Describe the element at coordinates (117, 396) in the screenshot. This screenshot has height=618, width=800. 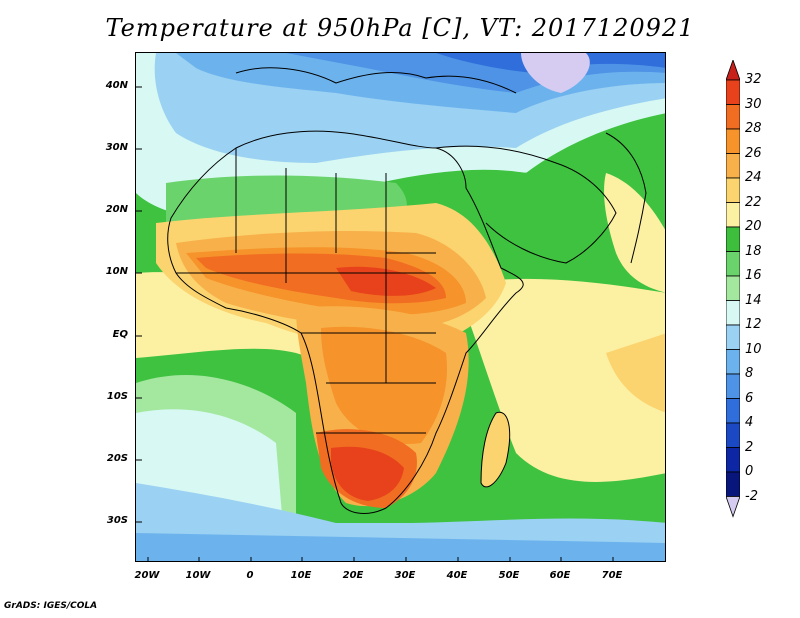
I see `lat-label-10s: 10S` at that location.